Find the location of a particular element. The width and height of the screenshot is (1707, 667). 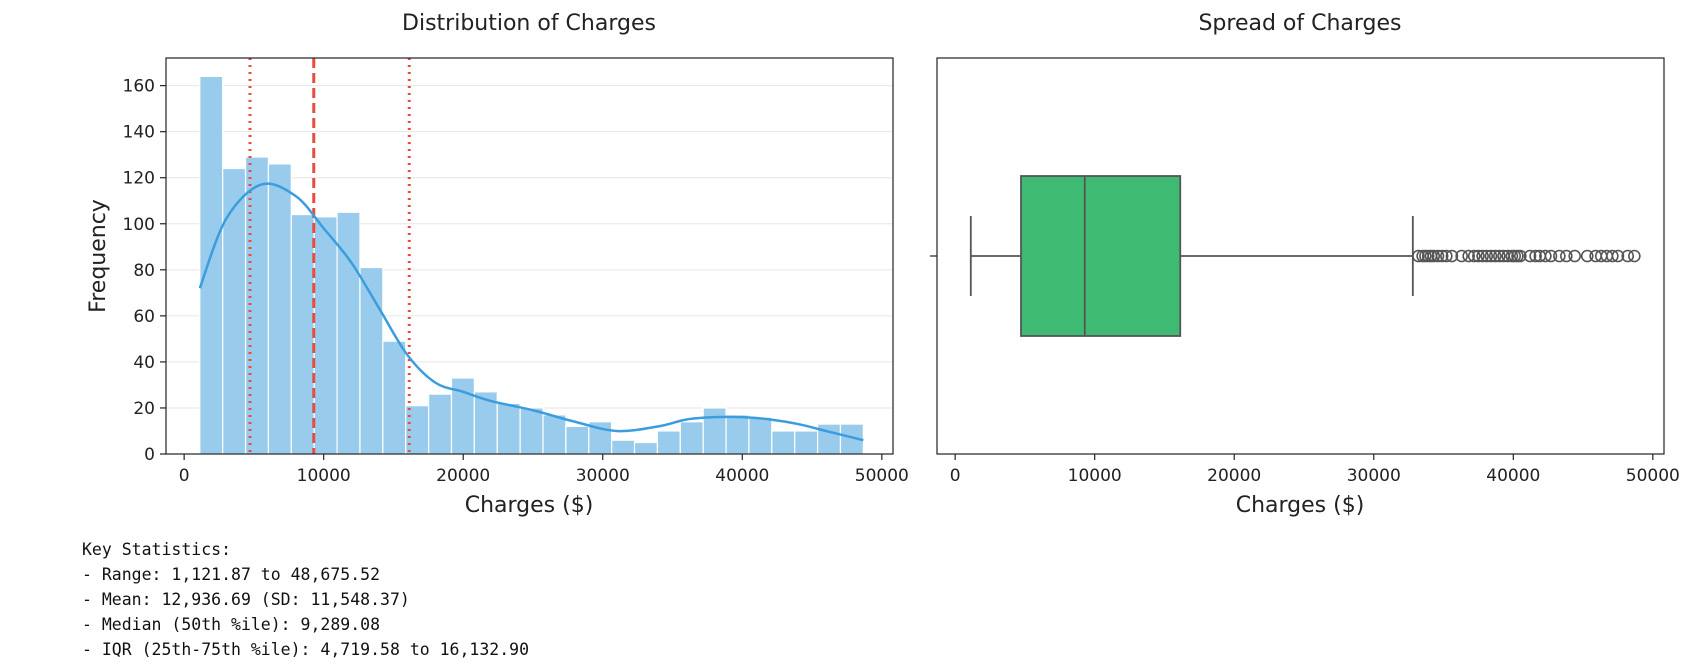

key-statistics-range: - Range: 1,121.87 to 48,675.52 is located at coordinates (231, 574).